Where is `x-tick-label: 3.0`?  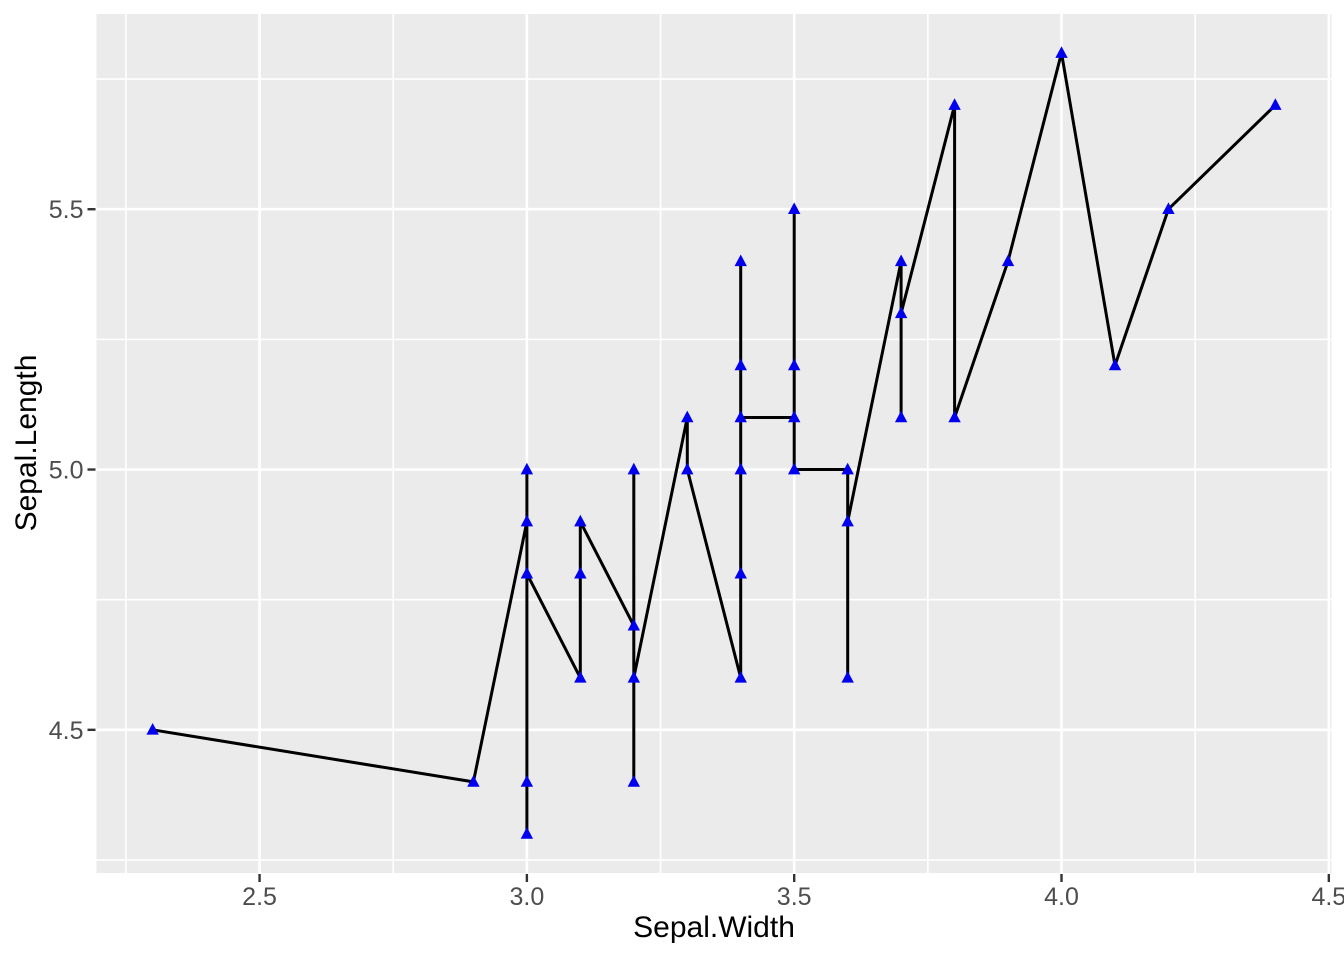
x-tick-label: 3.0 is located at coordinates (526, 897).